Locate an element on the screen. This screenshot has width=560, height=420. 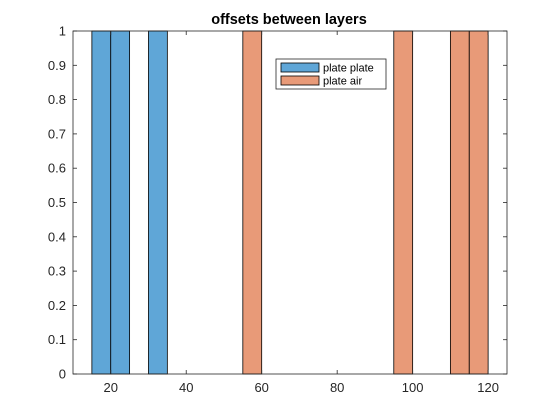
x-tick-label: 100 is located at coordinates (413, 387).